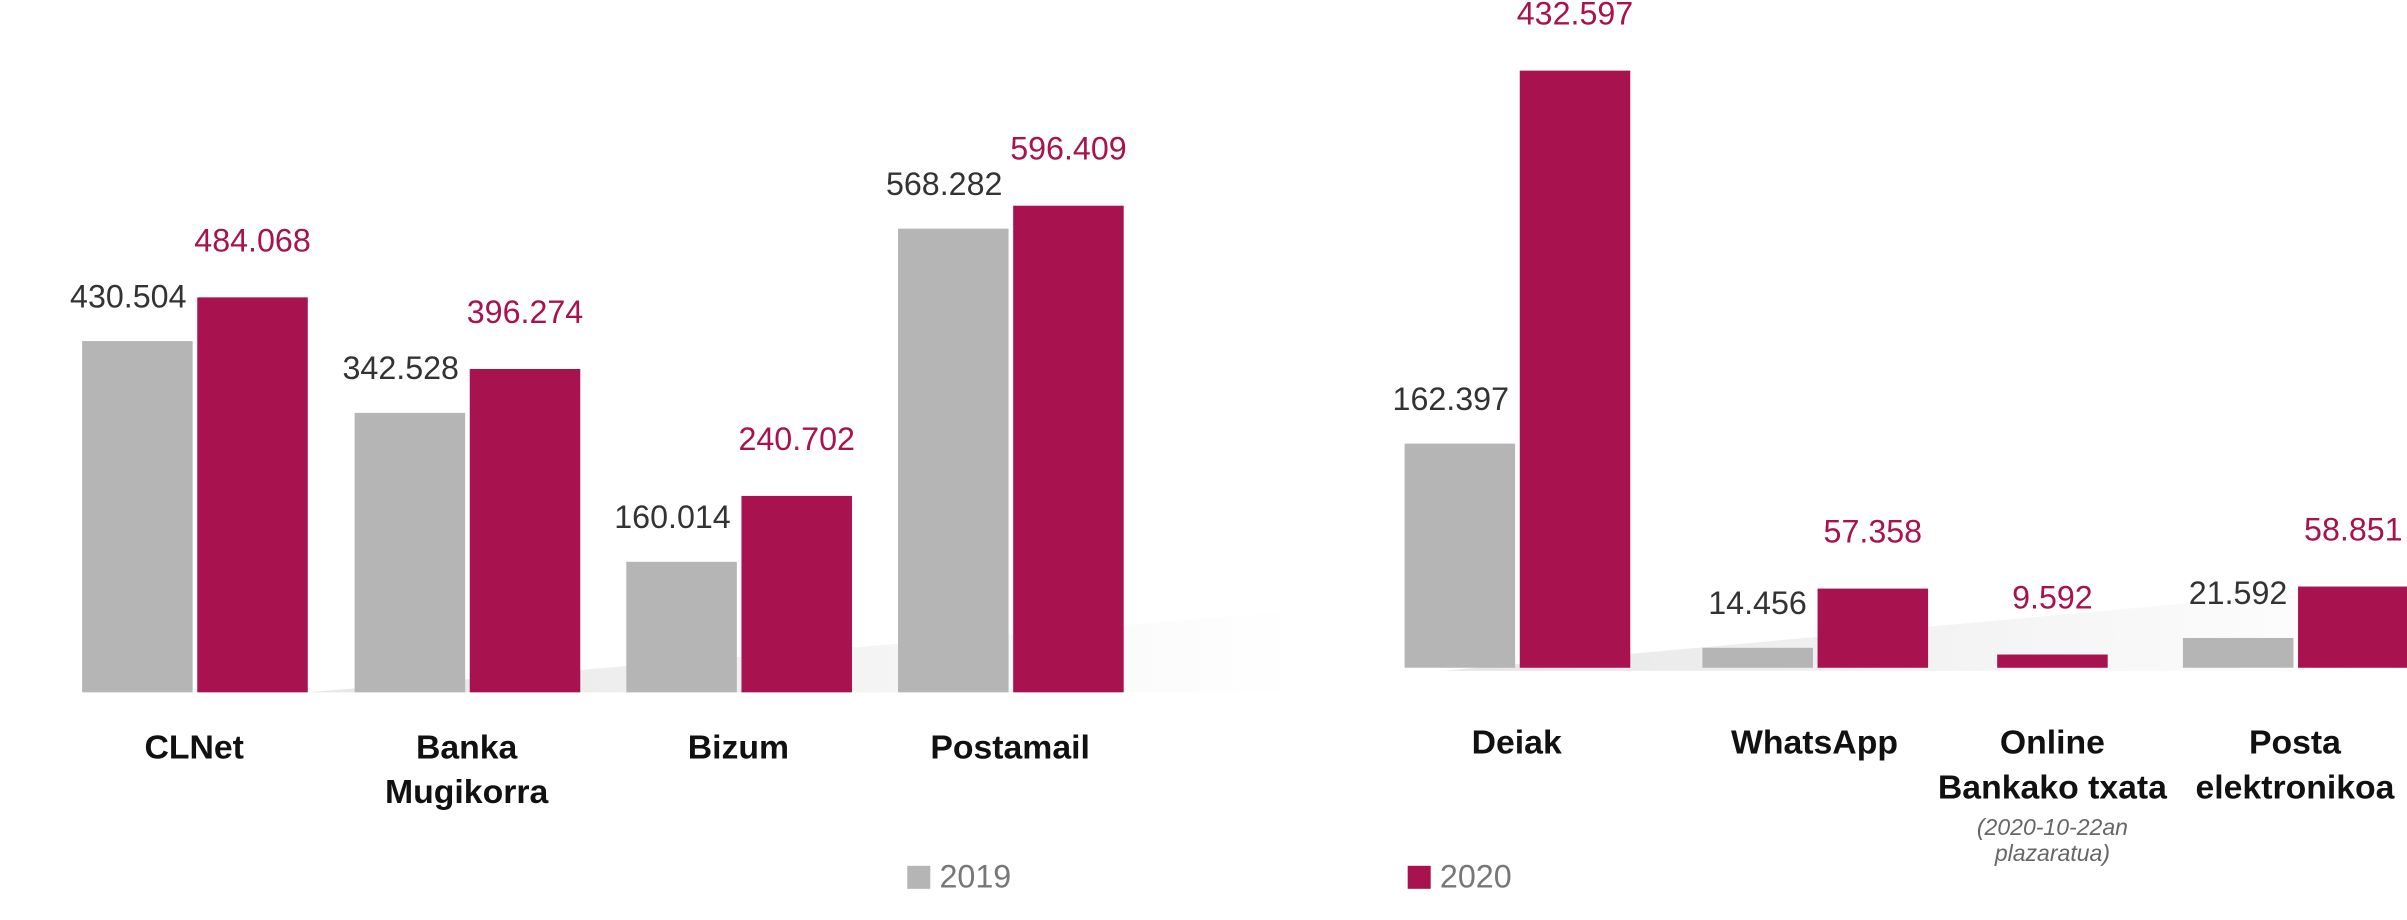  I want to click on value-label: 430.504, so click(128, 296).